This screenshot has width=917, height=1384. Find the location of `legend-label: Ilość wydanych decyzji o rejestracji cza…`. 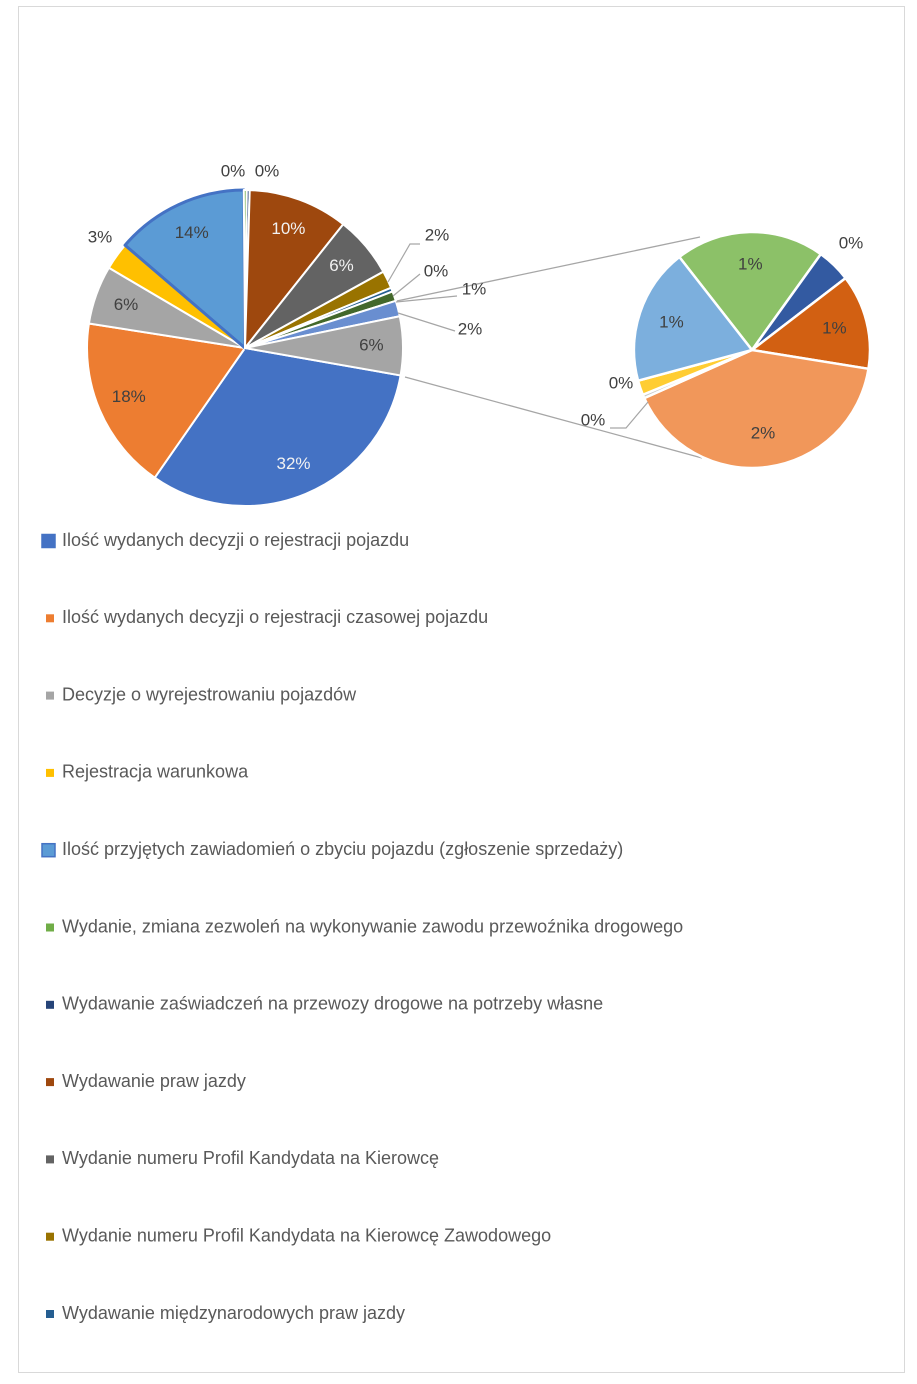

legend-label: Ilość wydanych decyzji o rejestracji cza… is located at coordinates (275, 617).